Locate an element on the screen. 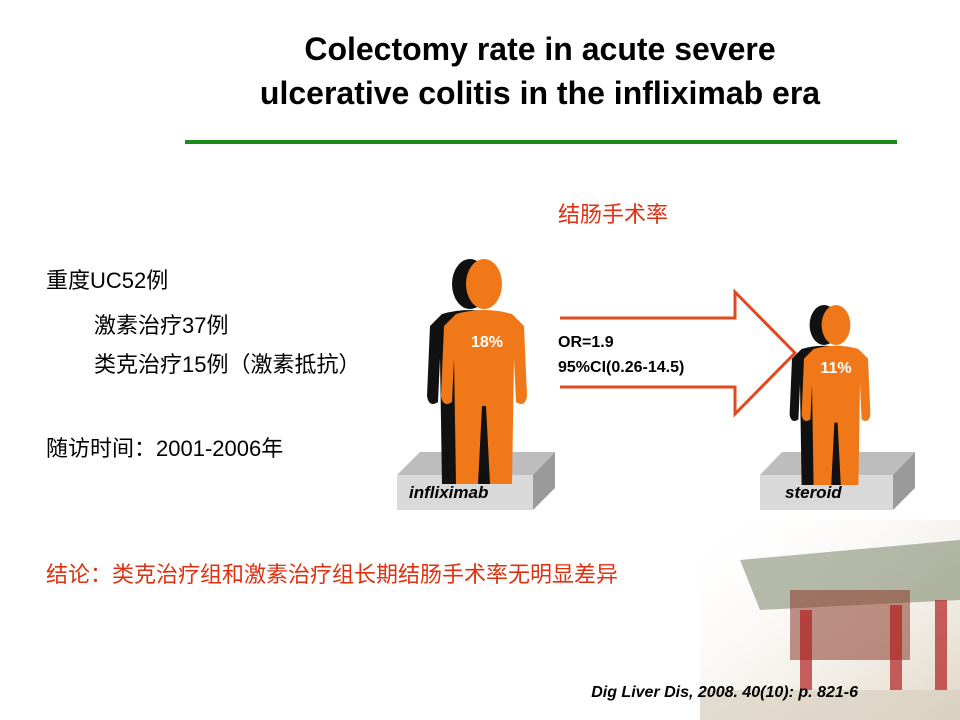 The image size is (960, 720). odds-ratio: OR=1.9 is located at coordinates (586, 342).